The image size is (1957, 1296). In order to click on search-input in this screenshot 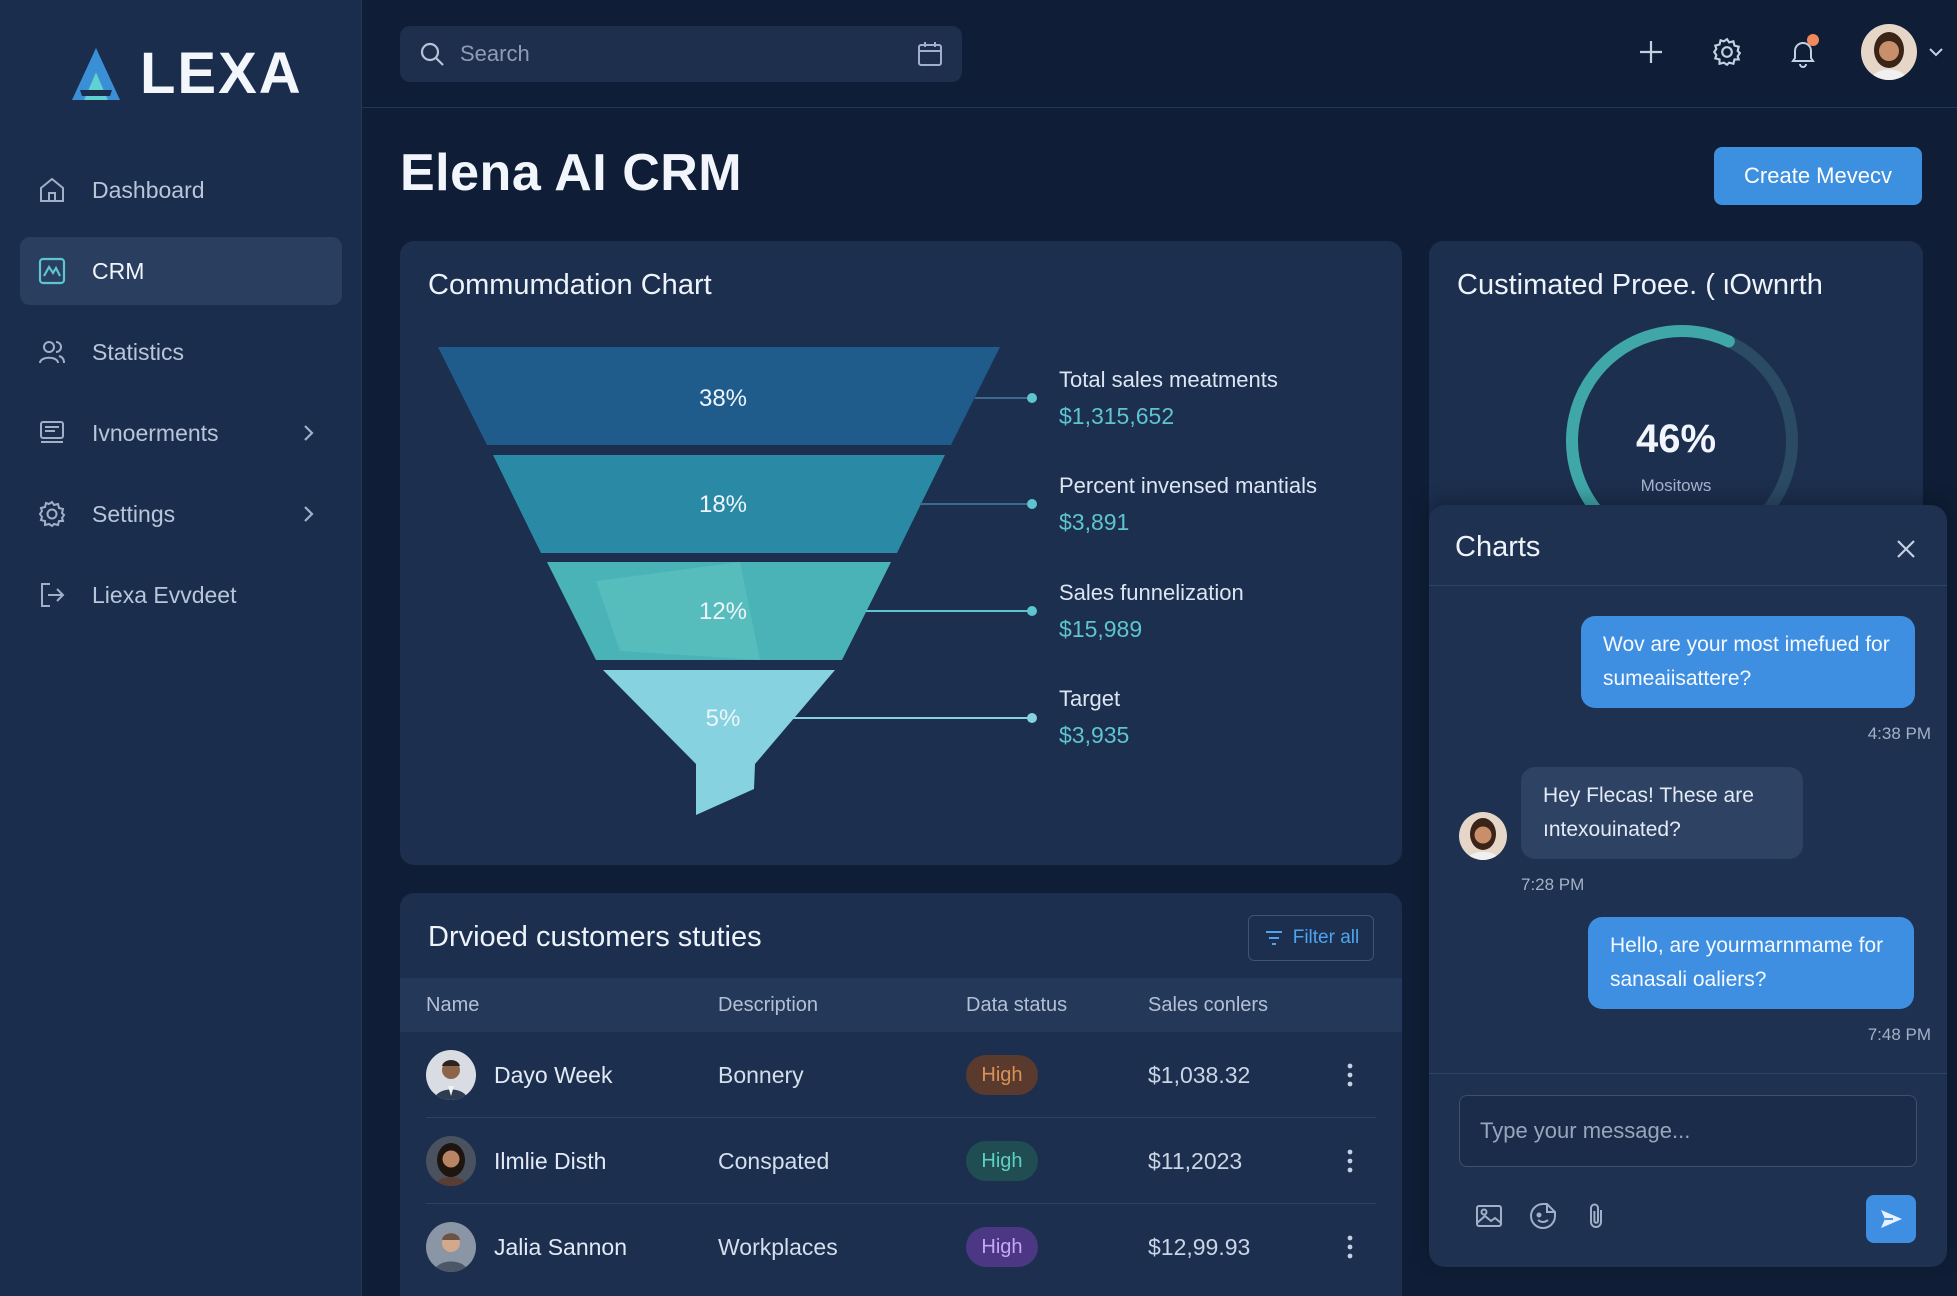, I will do `click(688, 54)`.